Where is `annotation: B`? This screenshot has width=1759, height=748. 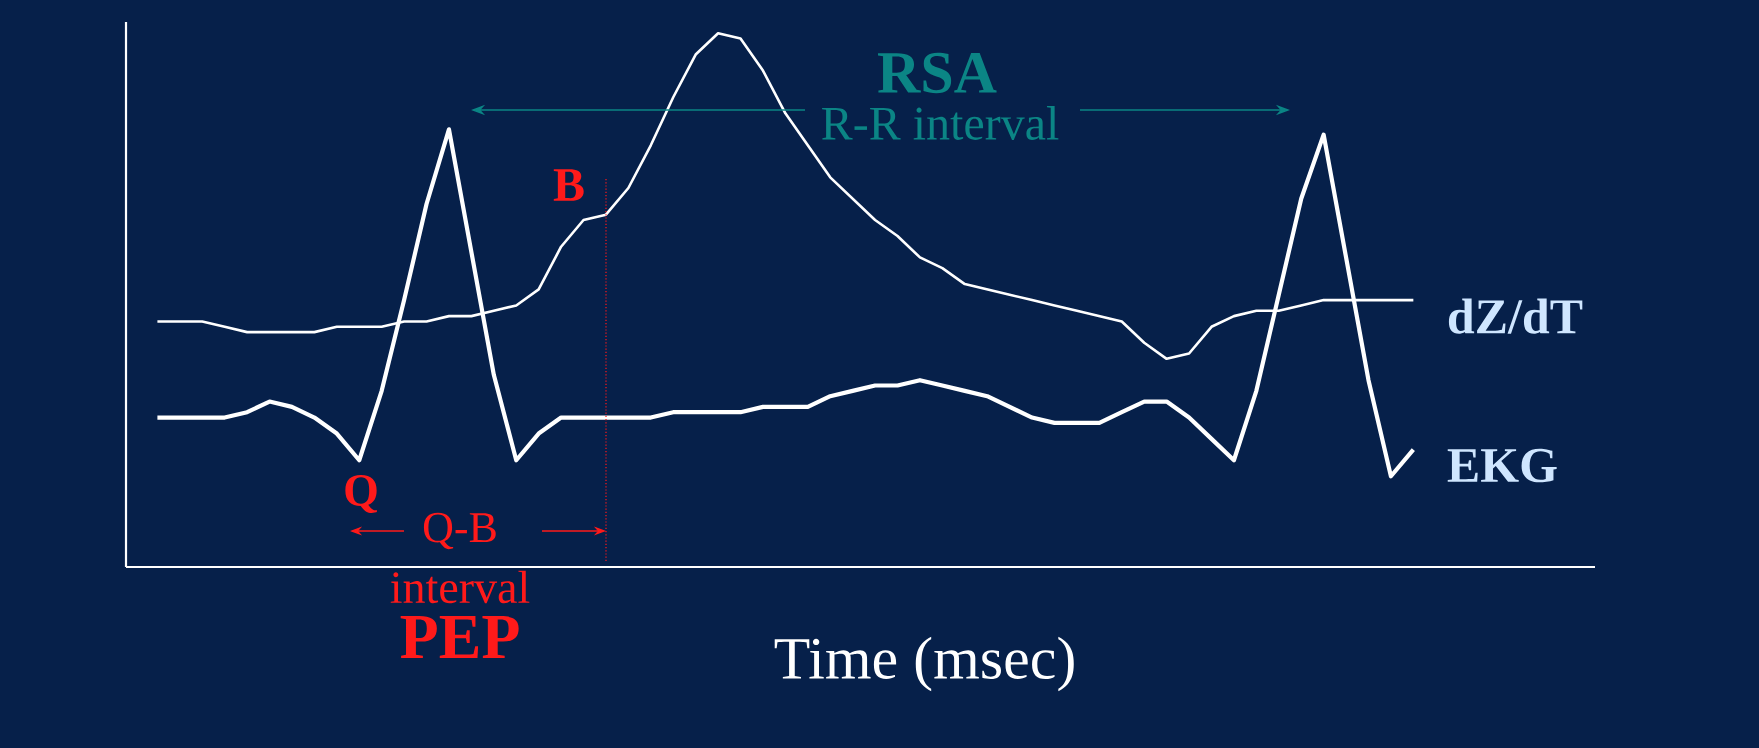 annotation: B is located at coordinates (568, 185).